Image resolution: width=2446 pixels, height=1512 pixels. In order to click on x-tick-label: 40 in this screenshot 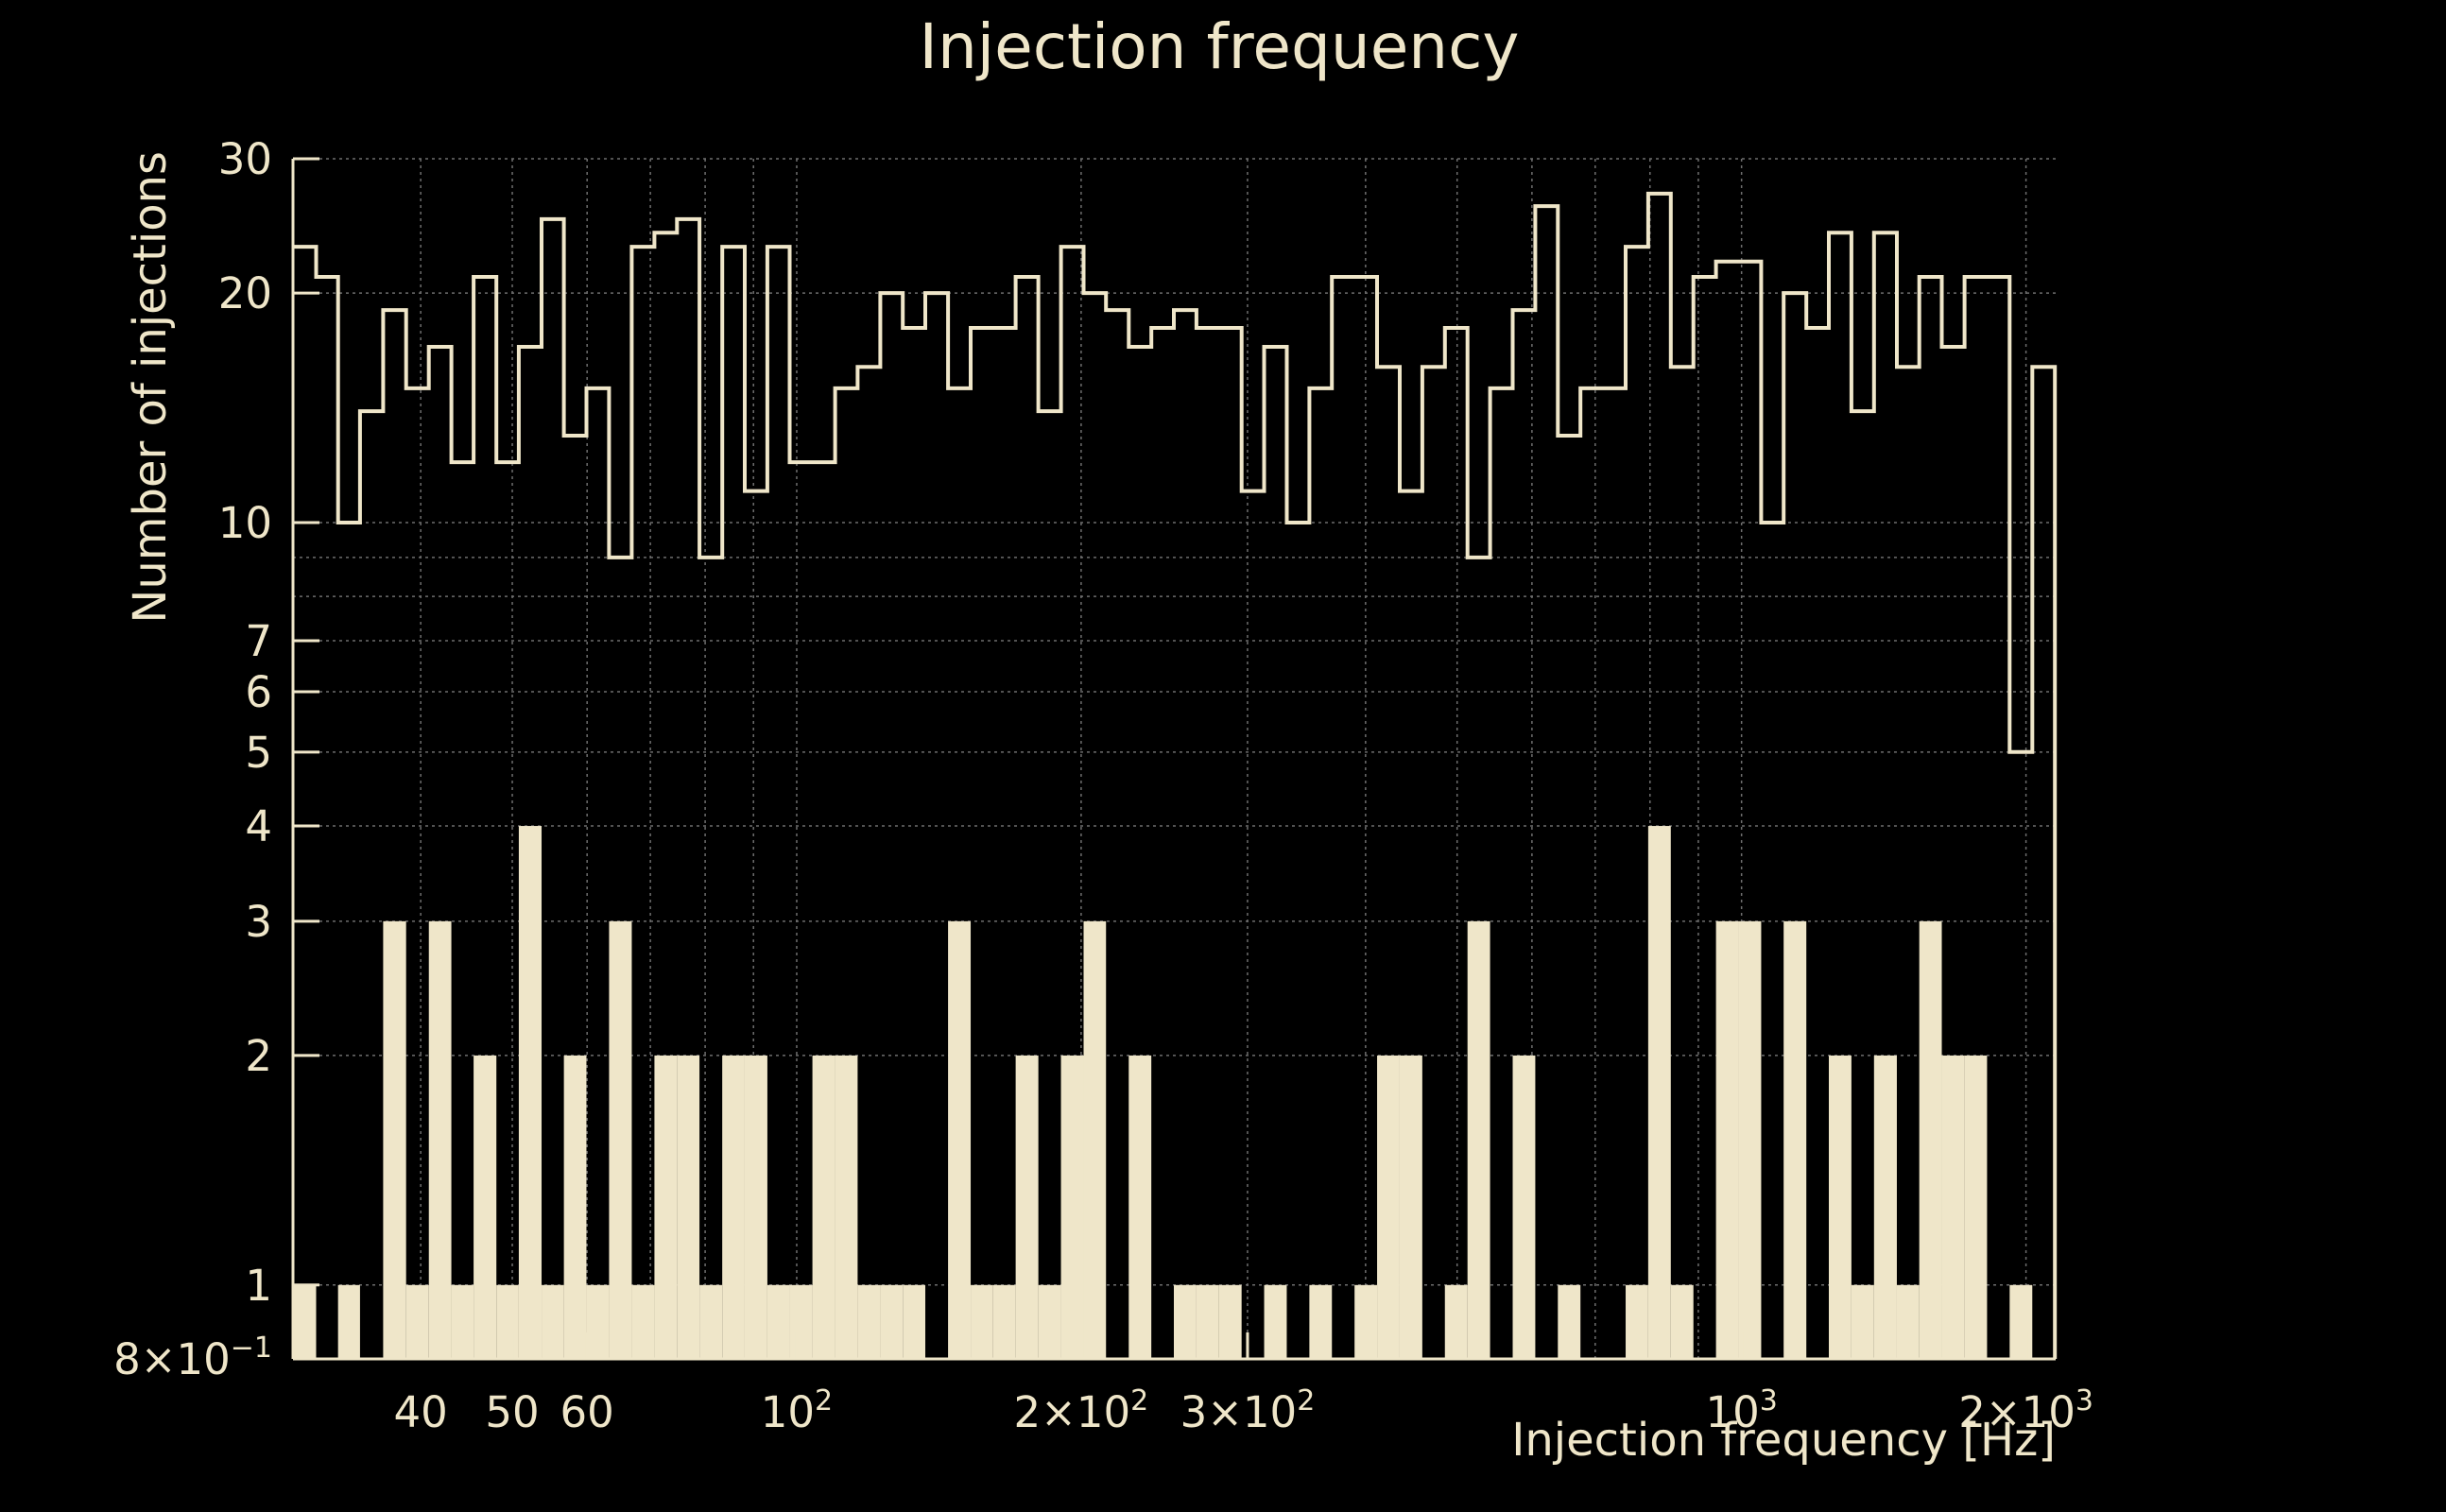, I will do `click(421, 1412)`.